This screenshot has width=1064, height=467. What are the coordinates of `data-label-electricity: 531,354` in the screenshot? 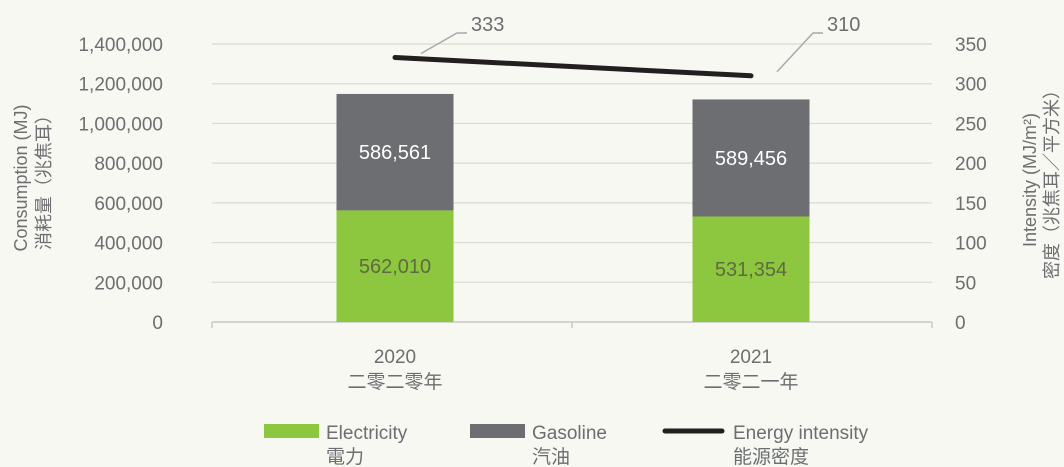 It's located at (751, 270).